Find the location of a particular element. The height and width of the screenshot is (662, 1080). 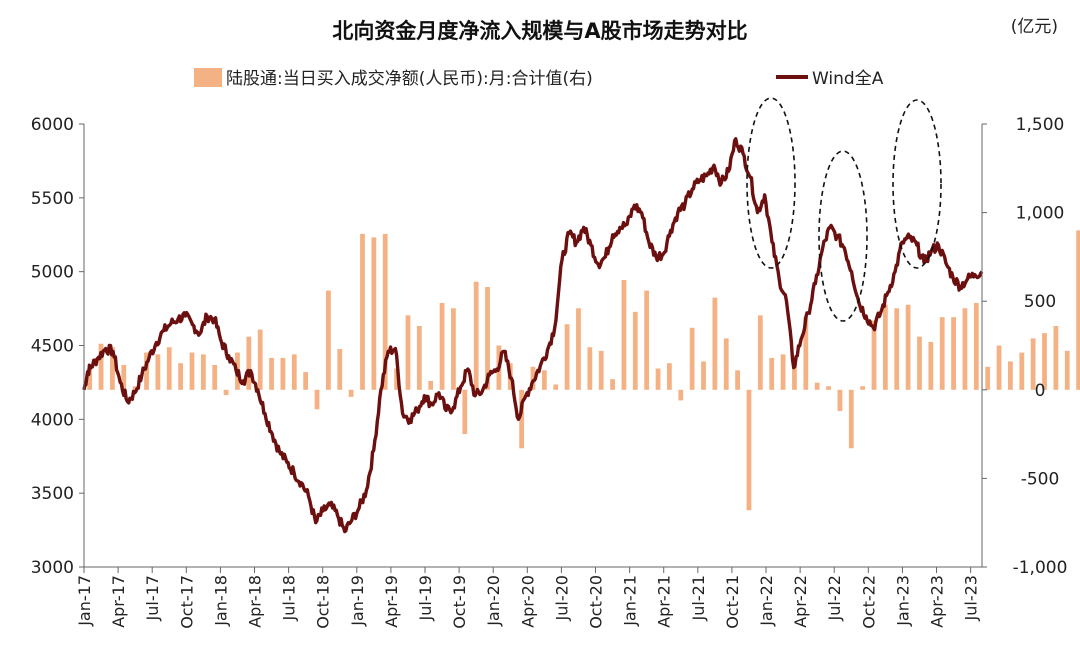

x-tick-label-7: Oct-18 is located at coordinates (323, 602).